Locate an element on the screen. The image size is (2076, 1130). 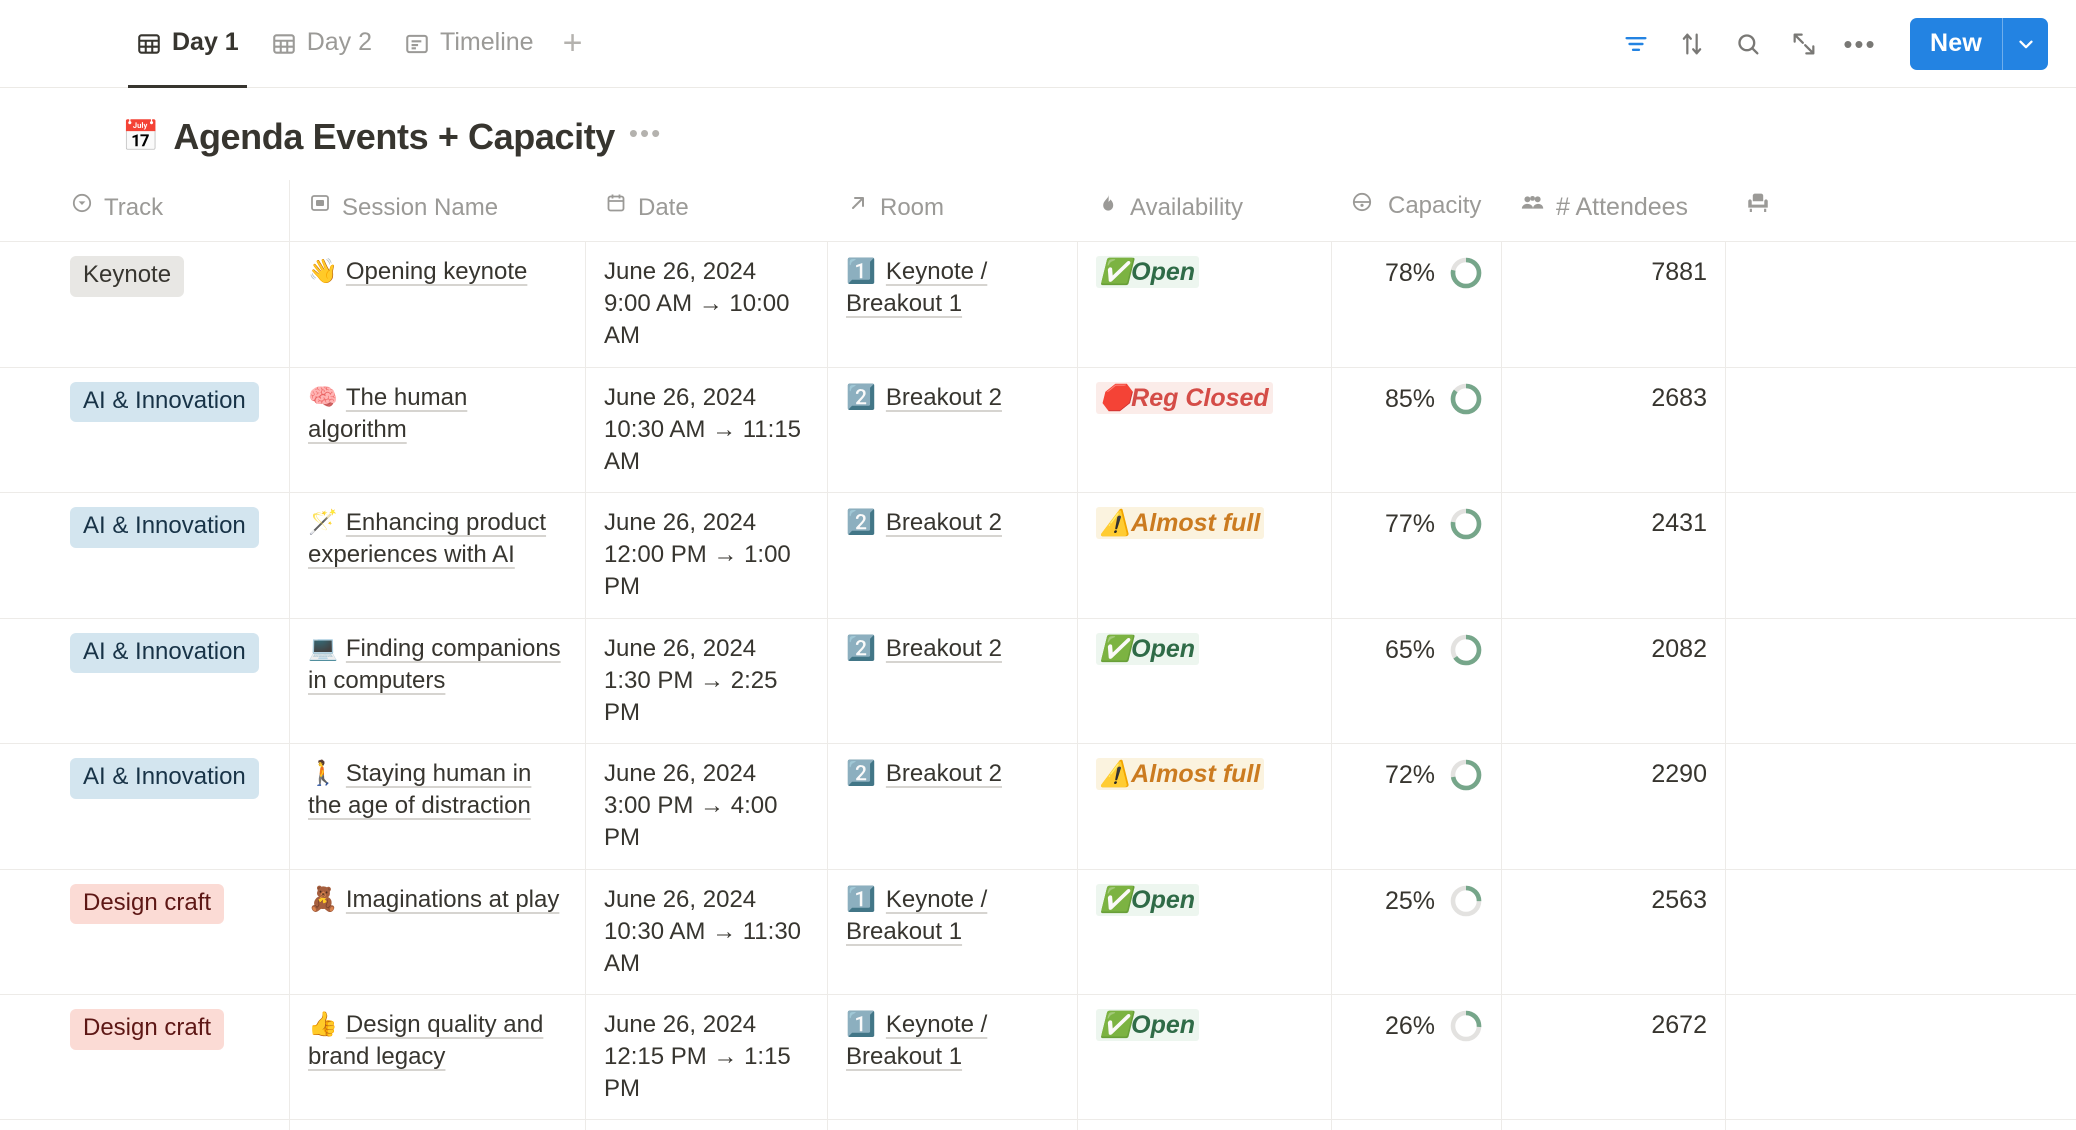
session-name-link: Imaginations at play is located at coordinates (452, 899).